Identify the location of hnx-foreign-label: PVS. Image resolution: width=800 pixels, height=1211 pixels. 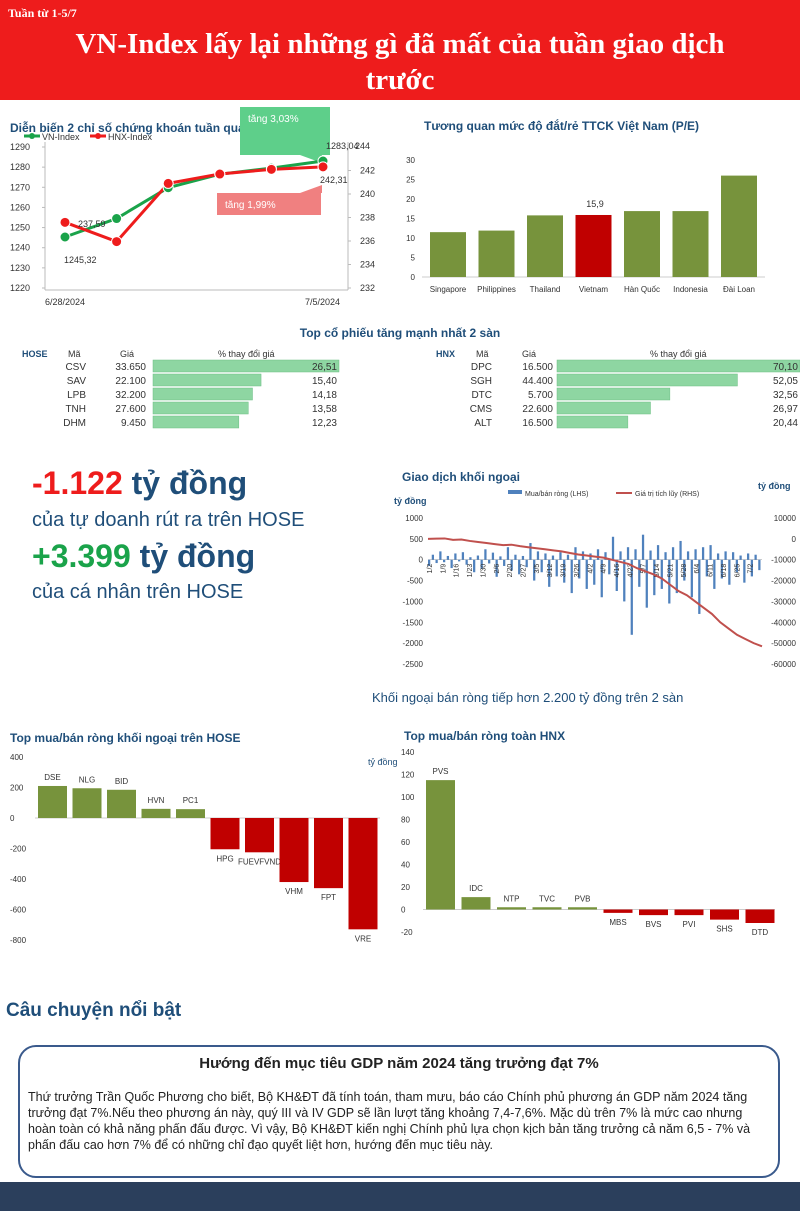
(440, 771).